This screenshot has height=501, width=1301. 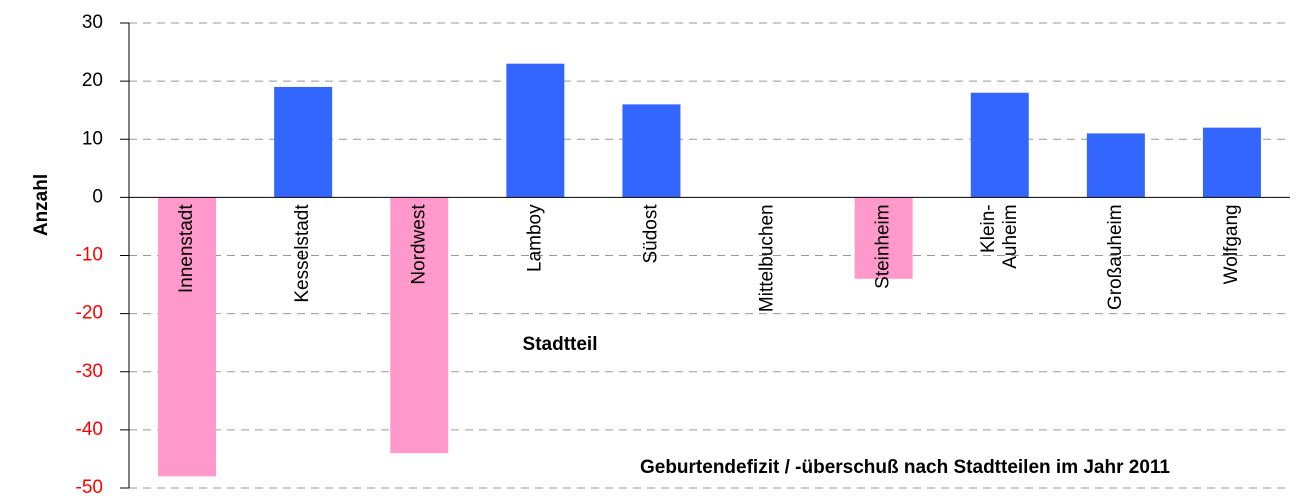 What do you see at coordinates (41, 205) in the screenshot?
I see `y-axis-label: Anzahl` at bounding box center [41, 205].